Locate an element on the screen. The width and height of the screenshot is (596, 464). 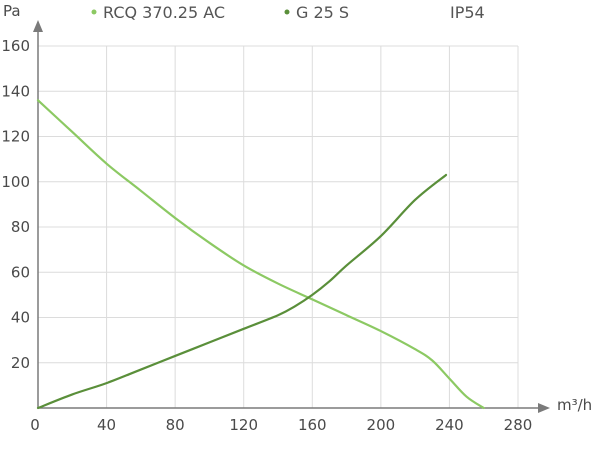
x-axis-unit: m³/h is located at coordinates (574, 405).